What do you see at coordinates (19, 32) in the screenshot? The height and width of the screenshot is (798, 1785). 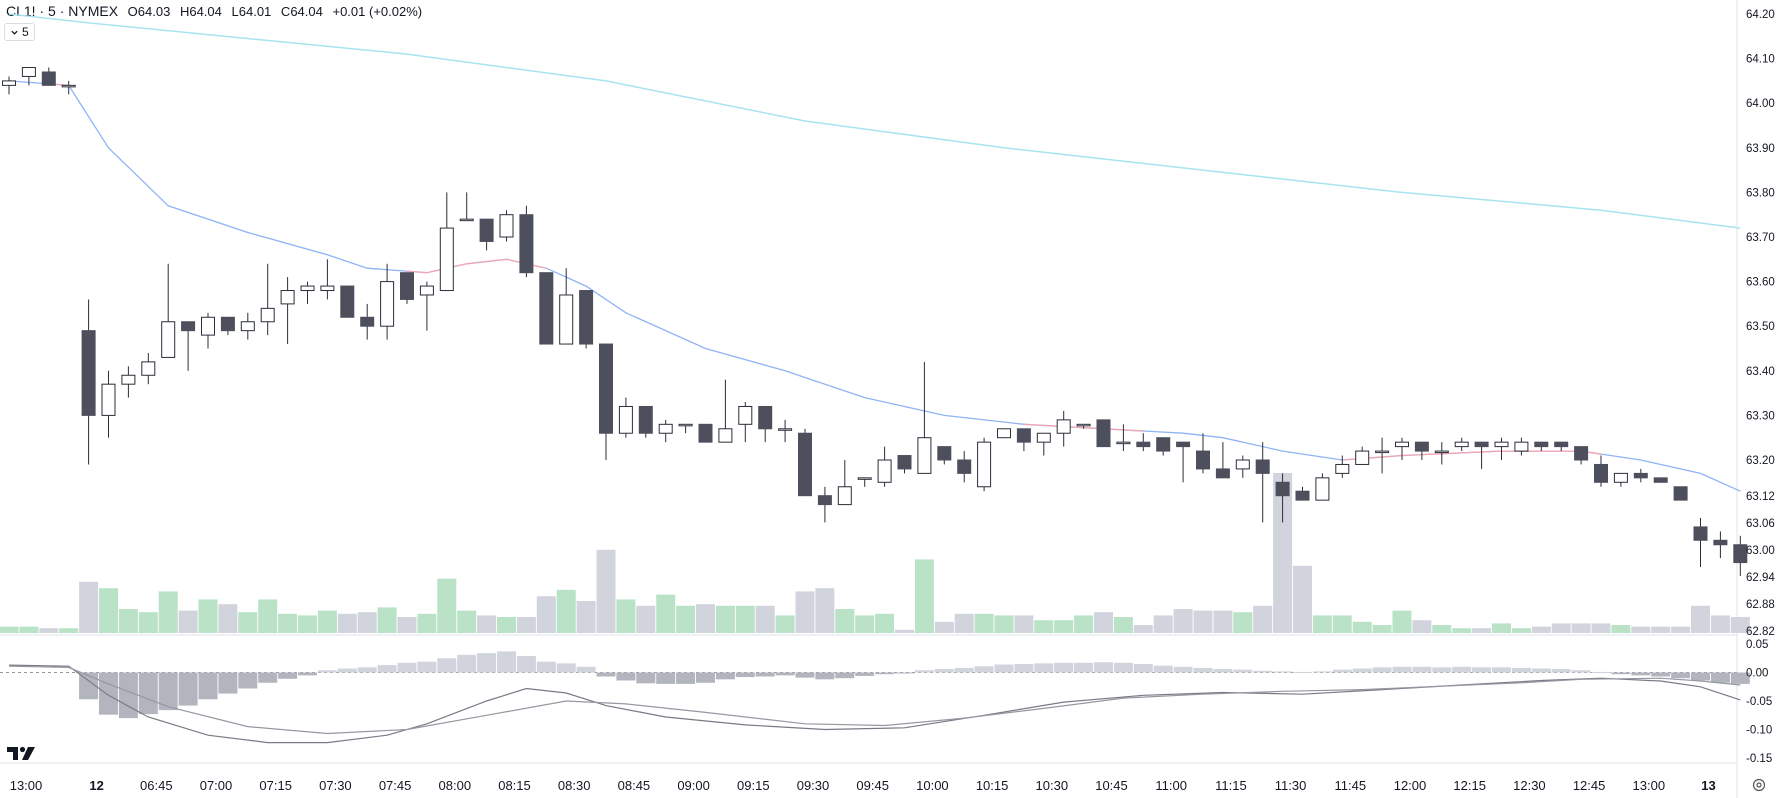 I see `interval-toggle-button: 5` at bounding box center [19, 32].